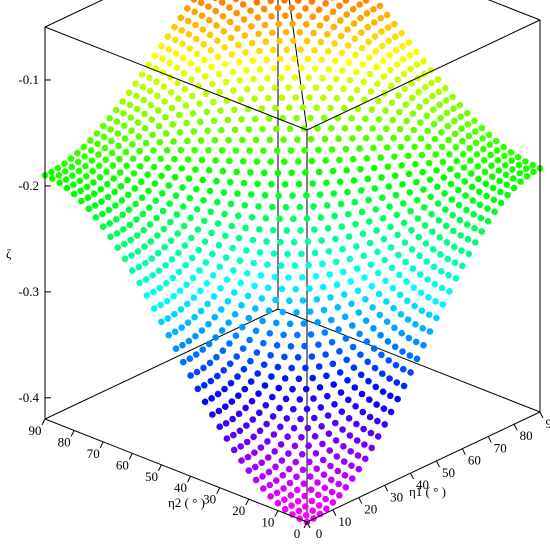  I want to click on box-edge-top-front-left, so click(176, 78).